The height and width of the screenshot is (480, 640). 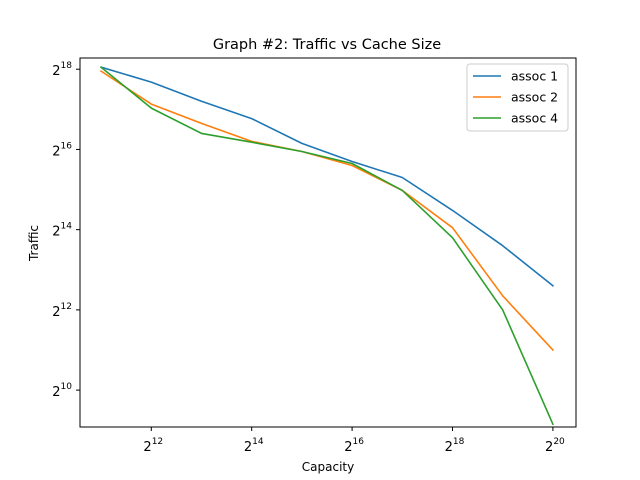 What do you see at coordinates (327, 45) in the screenshot?
I see `chart-title: Graph #2: Traffic vs Cache Size` at bounding box center [327, 45].